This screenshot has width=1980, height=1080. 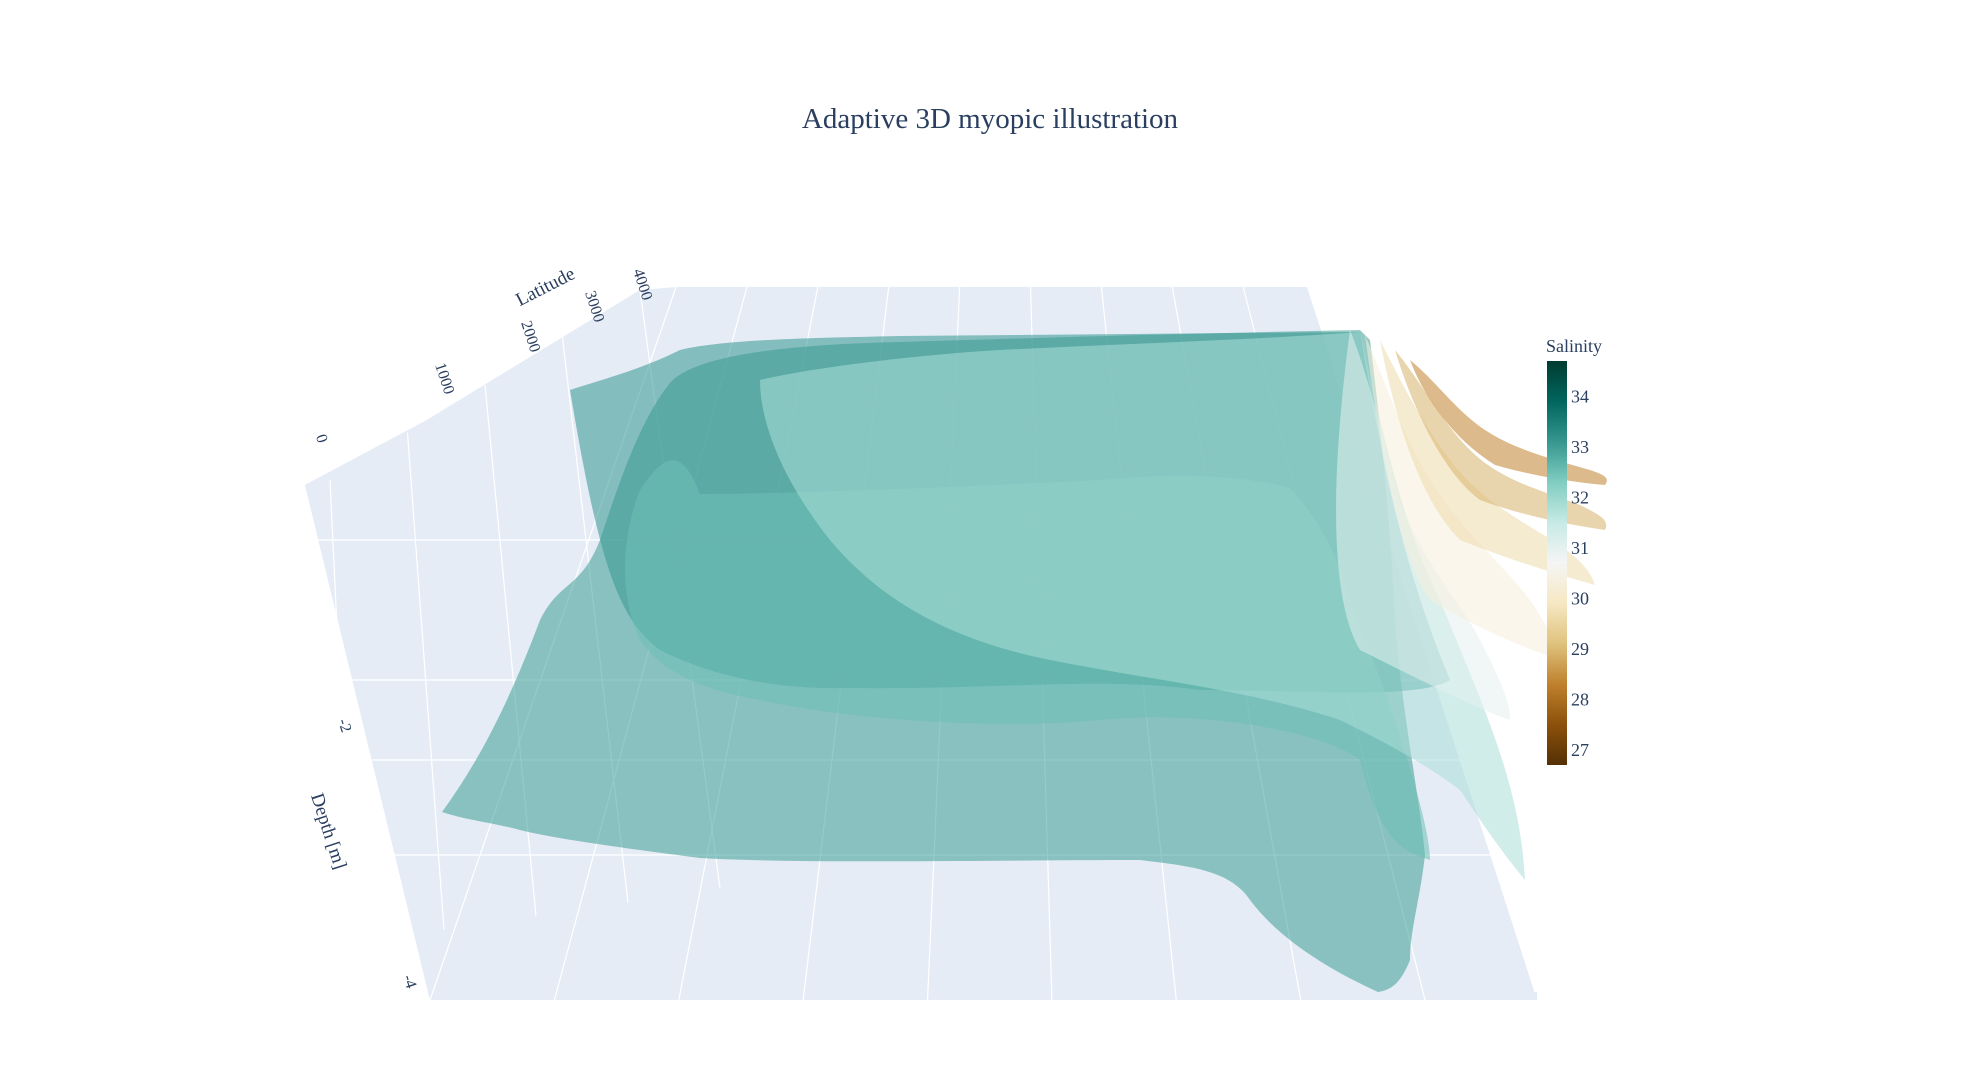 What do you see at coordinates (1580, 598) in the screenshot?
I see `colorbar-tick-label: 30` at bounding box center [1580, 598].